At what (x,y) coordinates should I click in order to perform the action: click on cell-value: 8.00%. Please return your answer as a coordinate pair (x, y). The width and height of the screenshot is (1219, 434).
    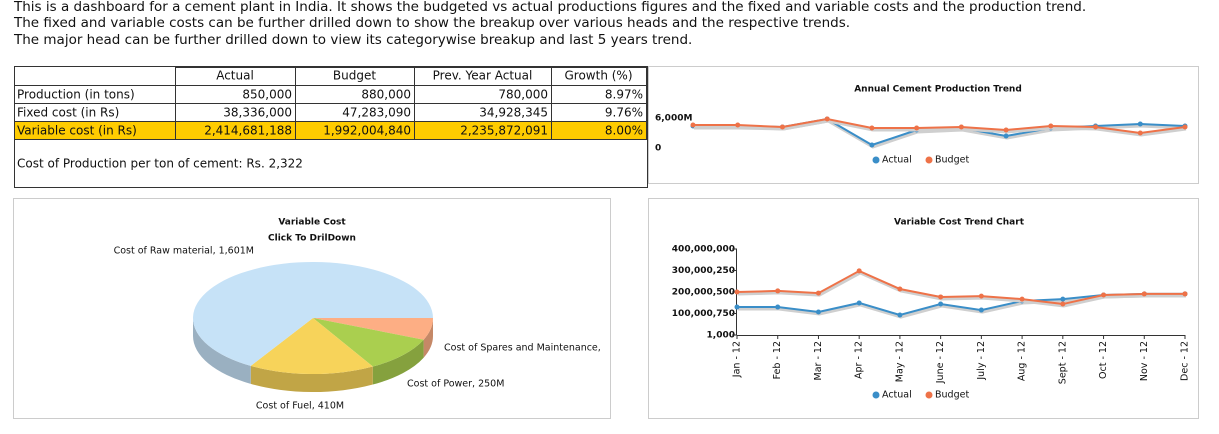
    Looking at the image, I should click on (624, 131).